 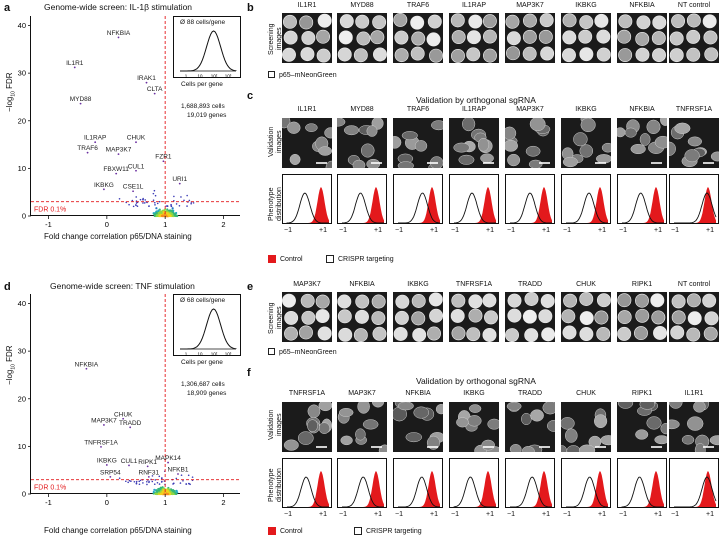 What do you see at coordinates (362, 393) in the screenshot?
I see `panel-f-gene-label: MAP3K7` at bounding box center [362, 393].